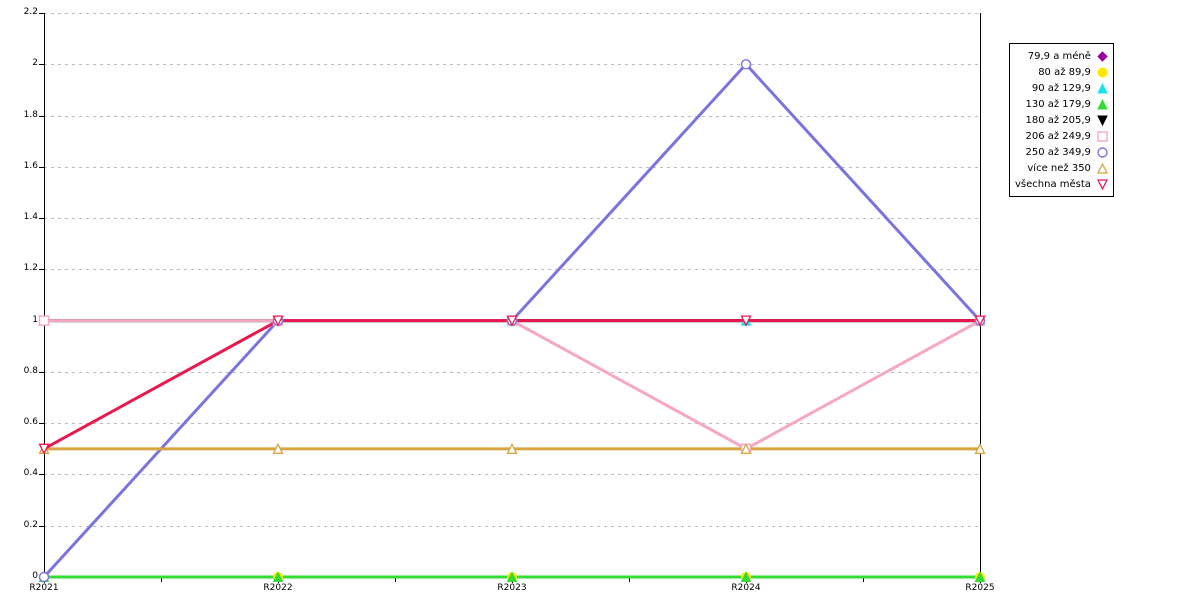 This screenshot has width=1200, height=600. Describe the element at coordinates (512, 588) in the screenshot. I see `x-tick-label: R2023` at that location.